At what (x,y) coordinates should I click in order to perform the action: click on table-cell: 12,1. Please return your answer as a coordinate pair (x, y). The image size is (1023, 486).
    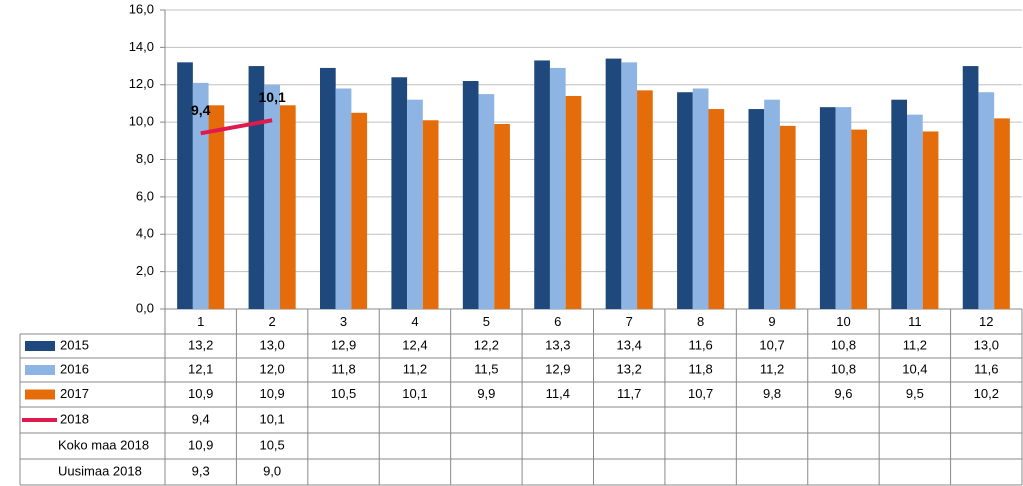
    Looking at the image, I should click on (200, 368).